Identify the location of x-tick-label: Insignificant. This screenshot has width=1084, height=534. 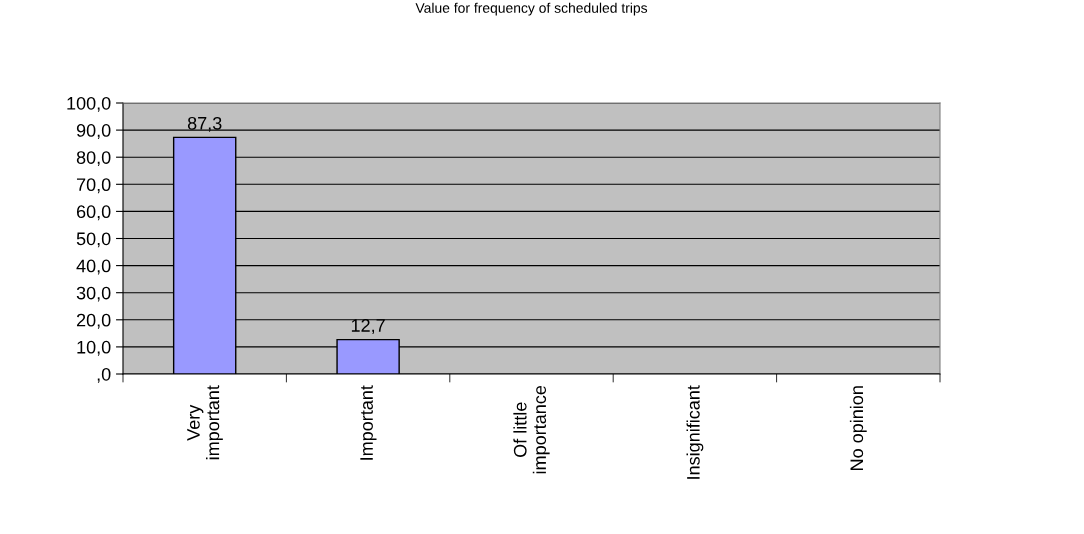
(695, 432).